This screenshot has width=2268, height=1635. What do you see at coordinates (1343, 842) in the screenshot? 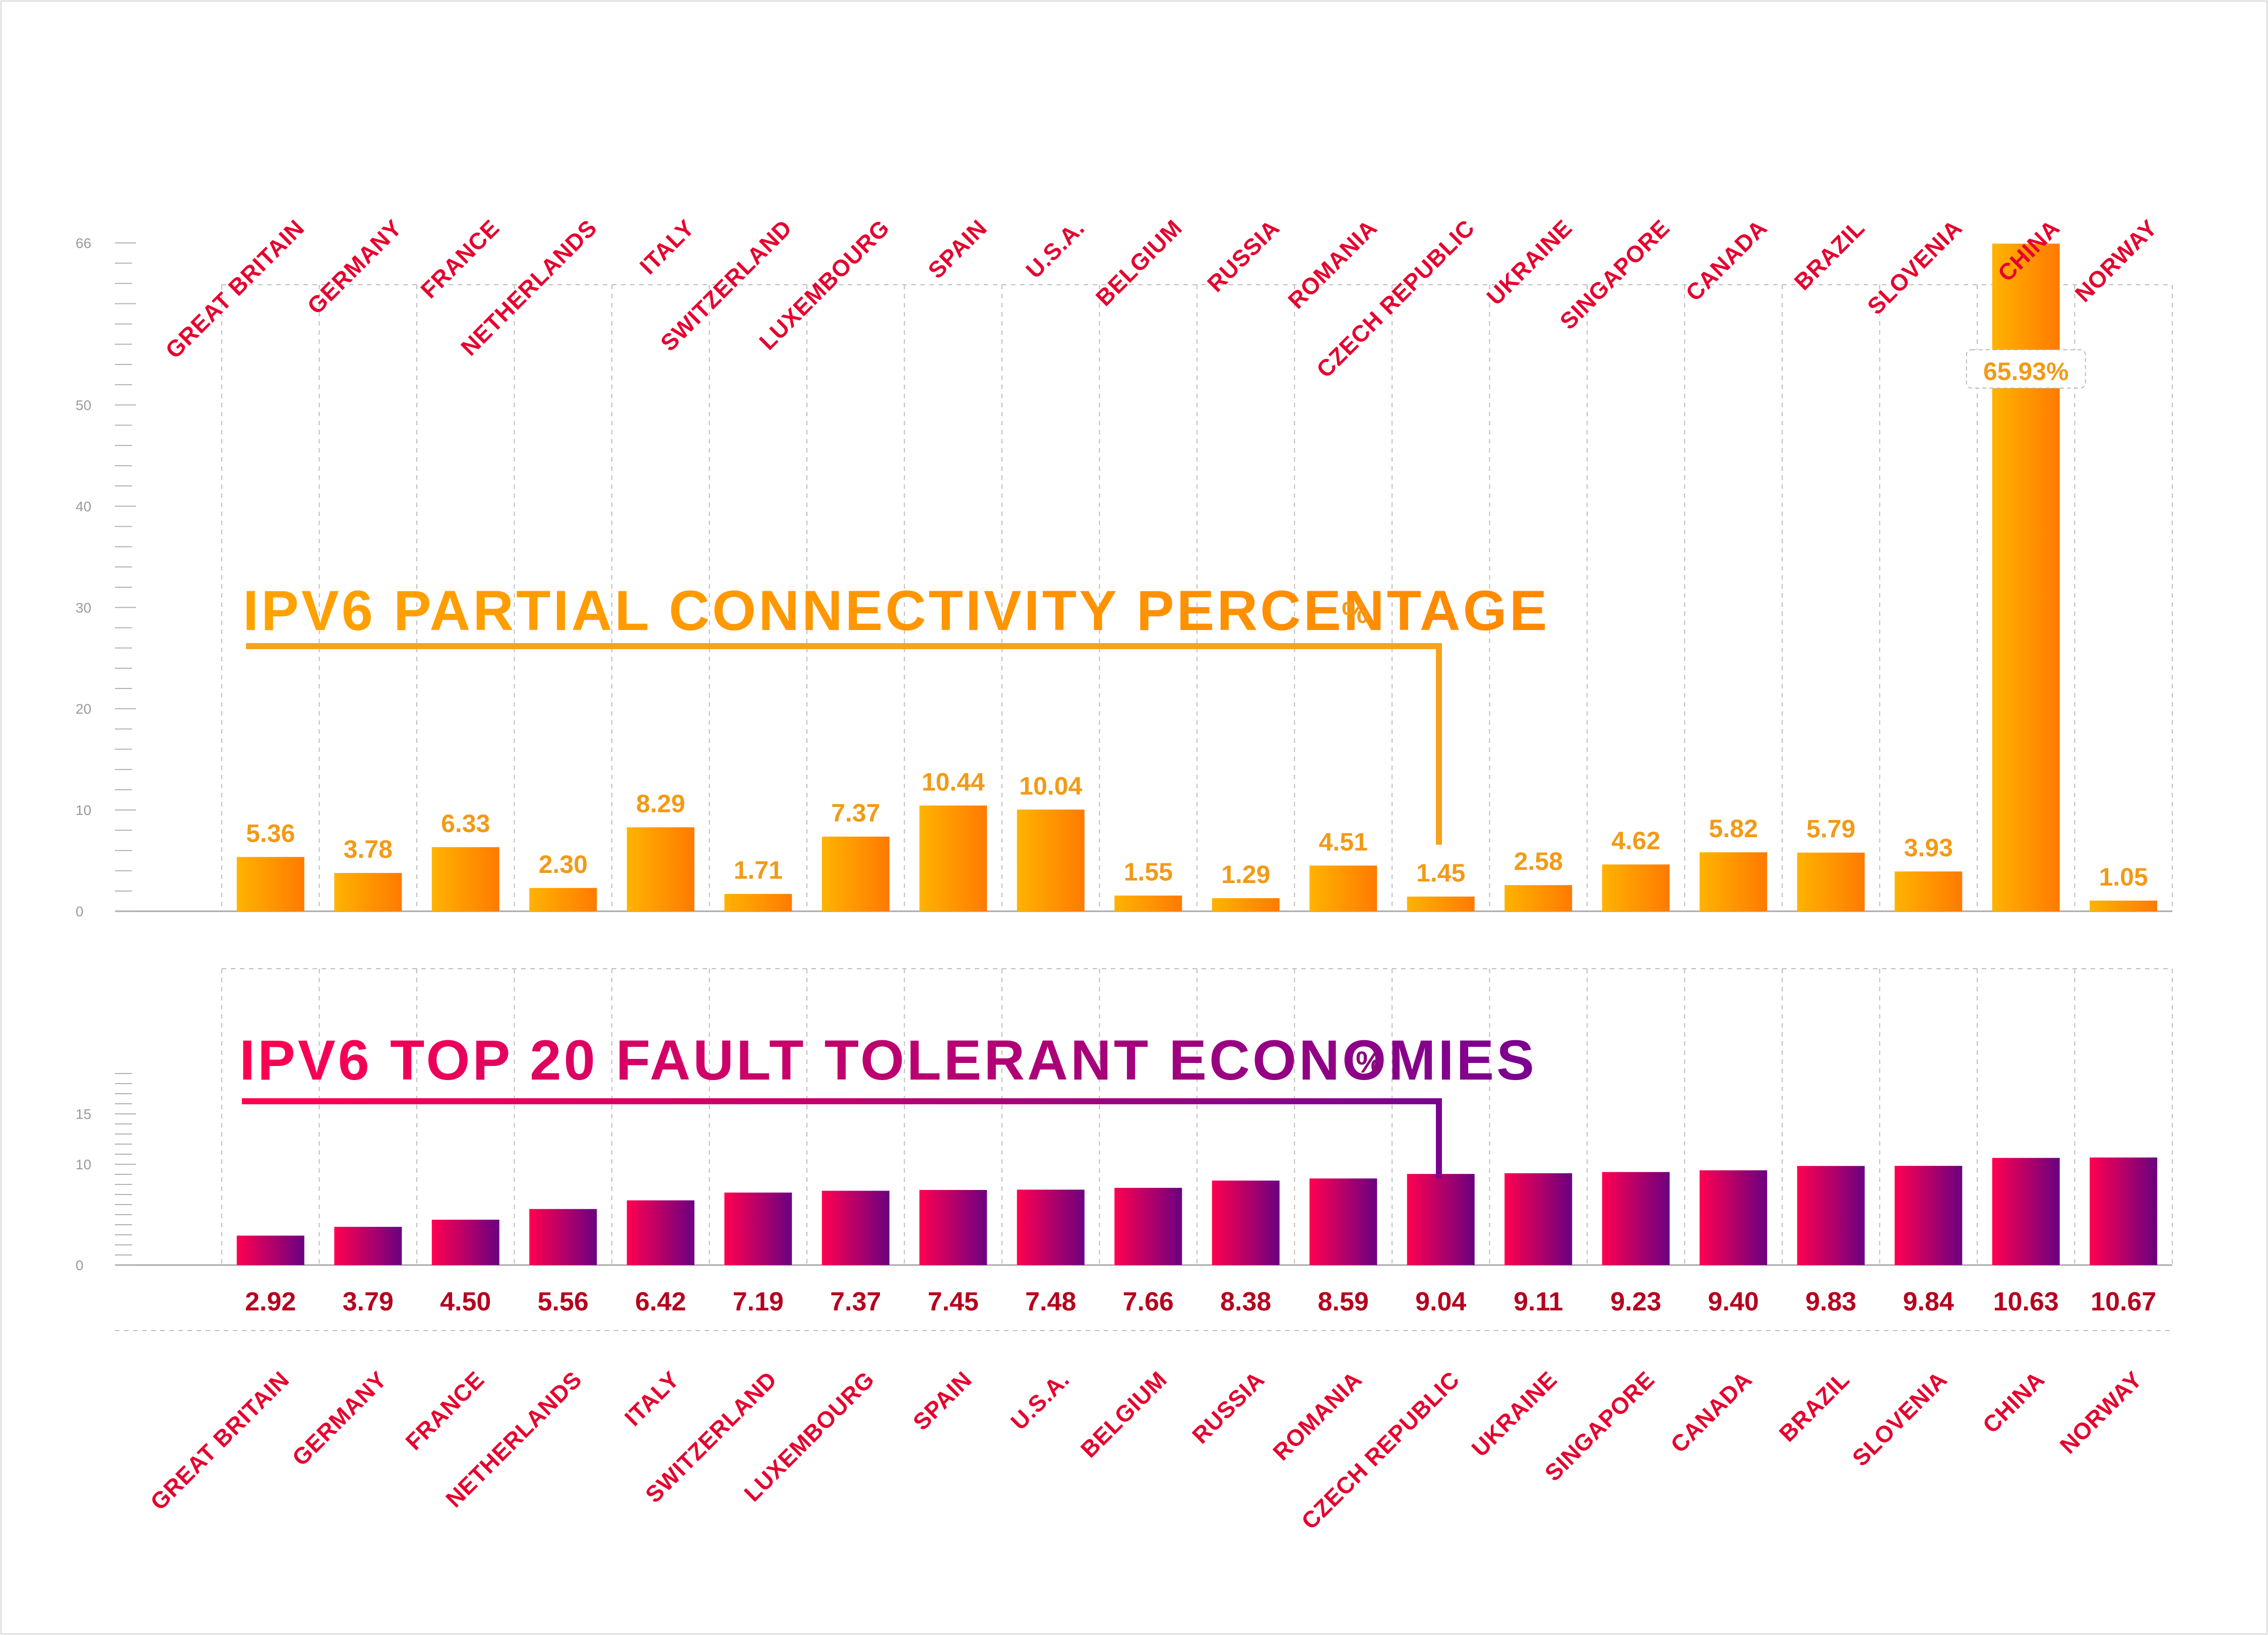
I see `top-value-label: 4.51` at bounding box center [1343, 842].